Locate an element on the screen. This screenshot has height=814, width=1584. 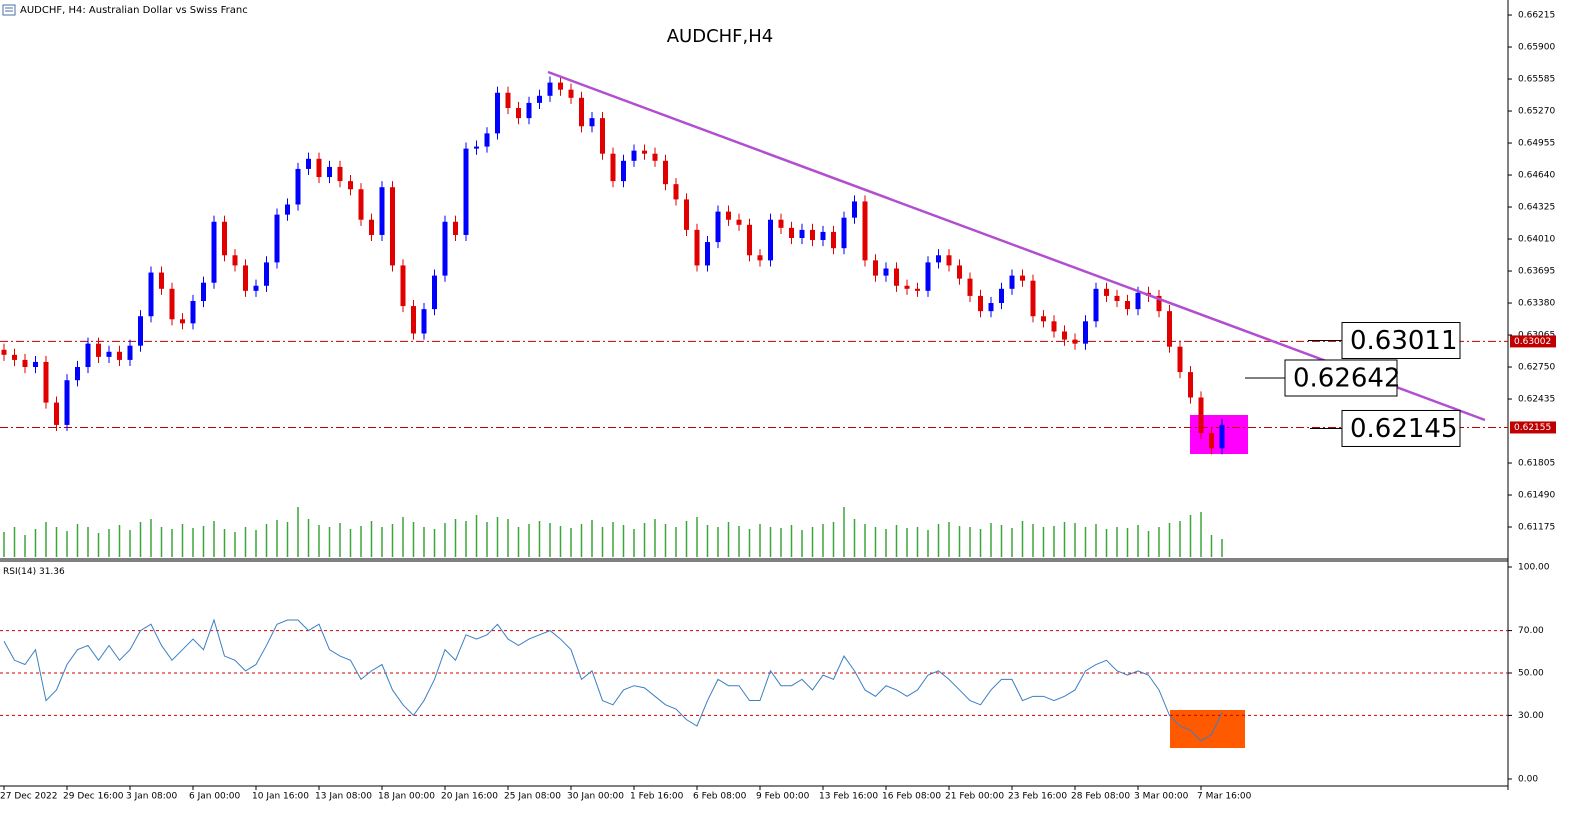
x-tick-label: 9 Feb 00:00 is located at coordinates (783, 797).